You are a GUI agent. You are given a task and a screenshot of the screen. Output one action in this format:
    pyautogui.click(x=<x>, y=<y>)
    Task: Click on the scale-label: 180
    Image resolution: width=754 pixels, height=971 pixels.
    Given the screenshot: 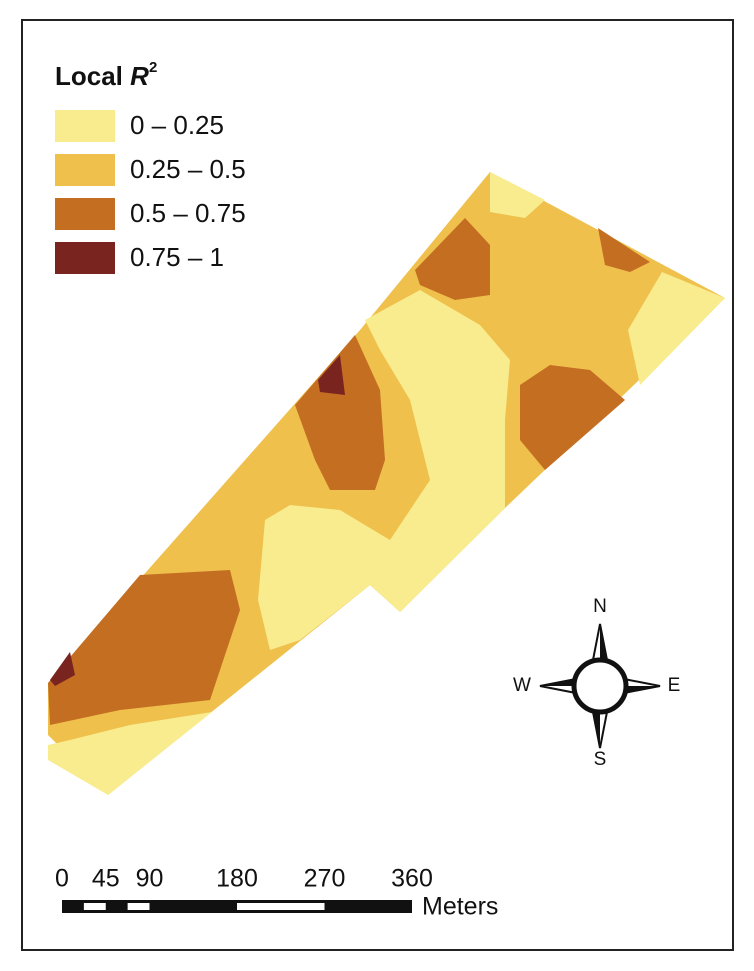 What is the action you would take?
    pyautogui.click(x=237, y=879)
    